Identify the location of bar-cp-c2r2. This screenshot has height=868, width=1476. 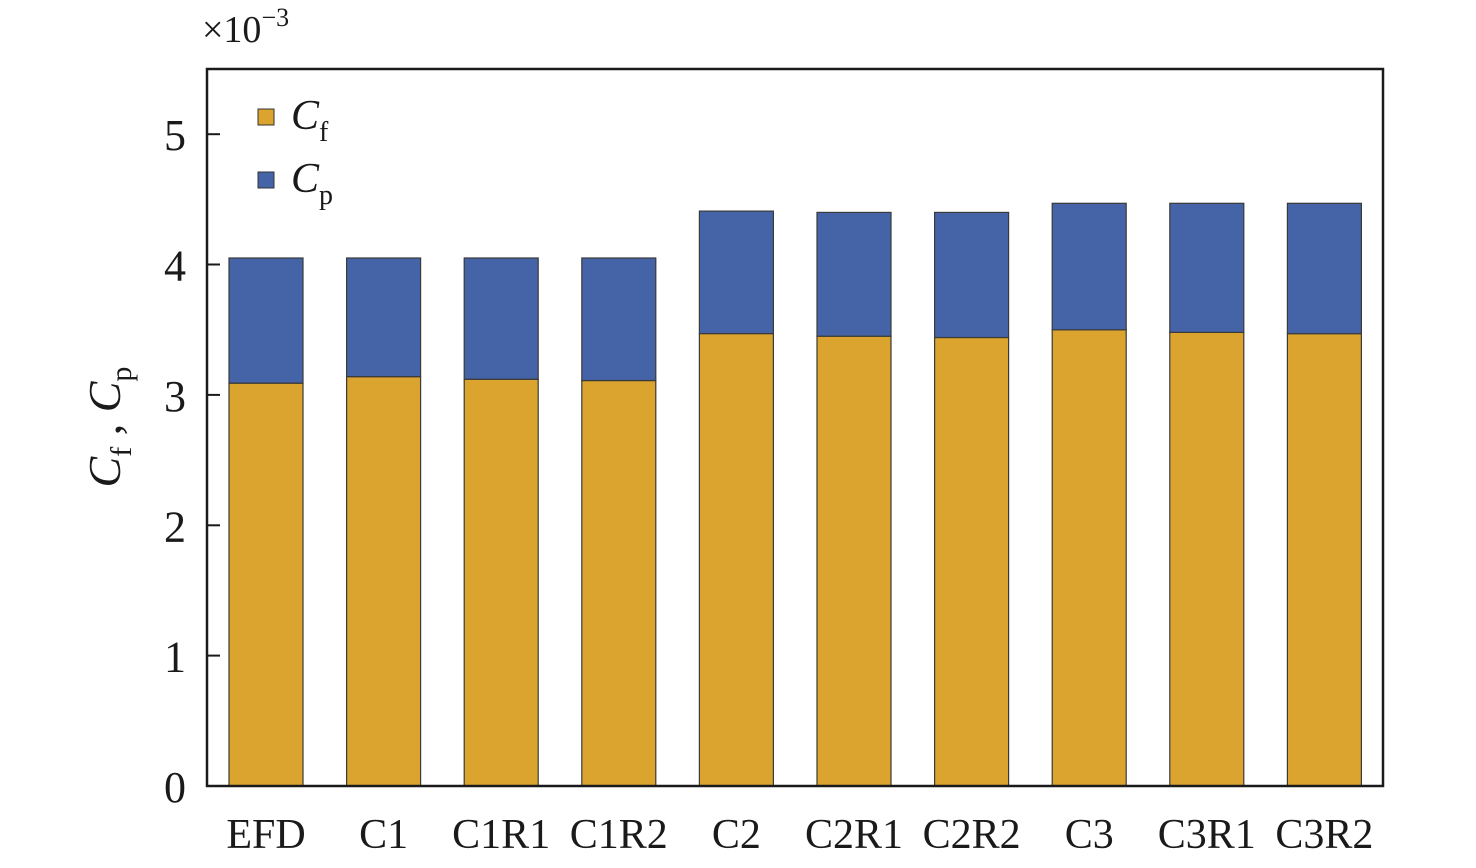
(971, 275).